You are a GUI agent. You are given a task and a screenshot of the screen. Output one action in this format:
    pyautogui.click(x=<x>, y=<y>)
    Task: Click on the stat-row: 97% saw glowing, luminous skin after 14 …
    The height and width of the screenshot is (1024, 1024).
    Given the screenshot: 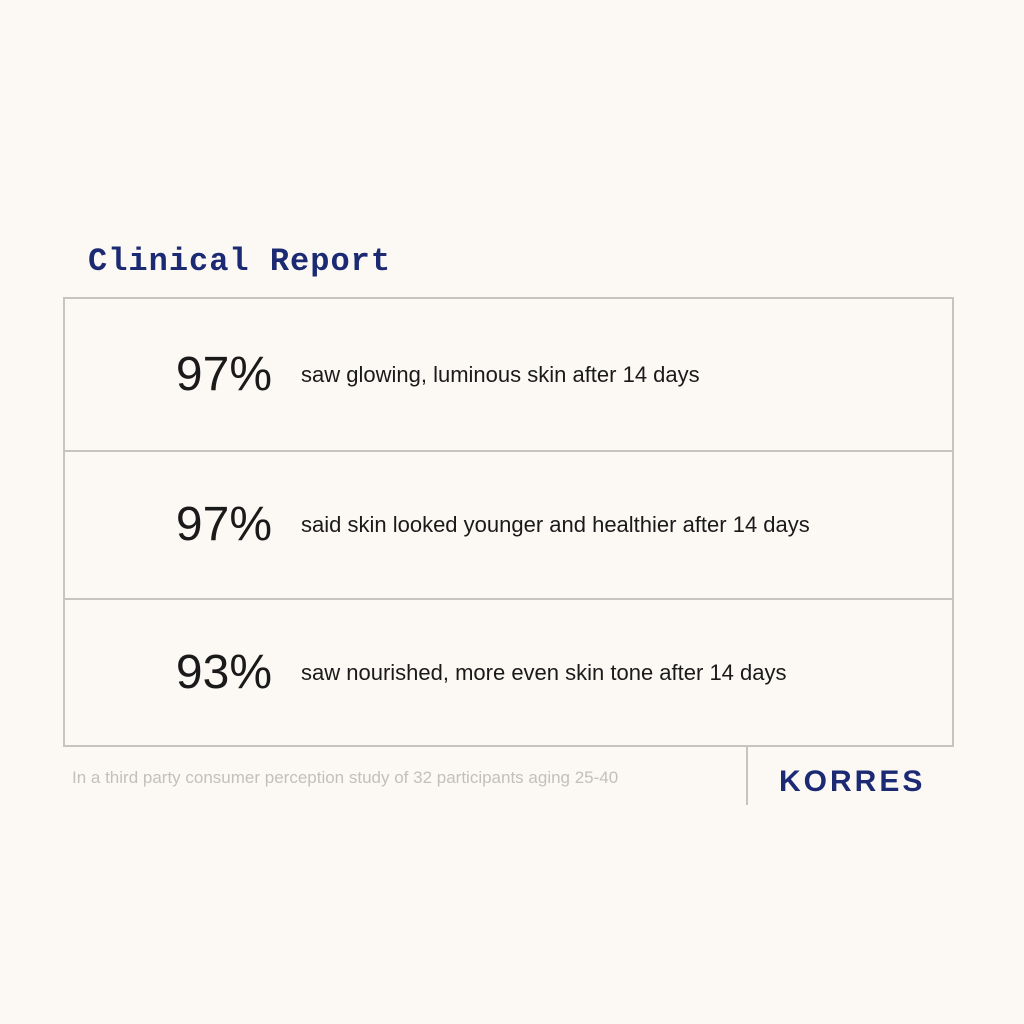 What is the action you would take?
    pyautogui.click(x=508, y=374)
    